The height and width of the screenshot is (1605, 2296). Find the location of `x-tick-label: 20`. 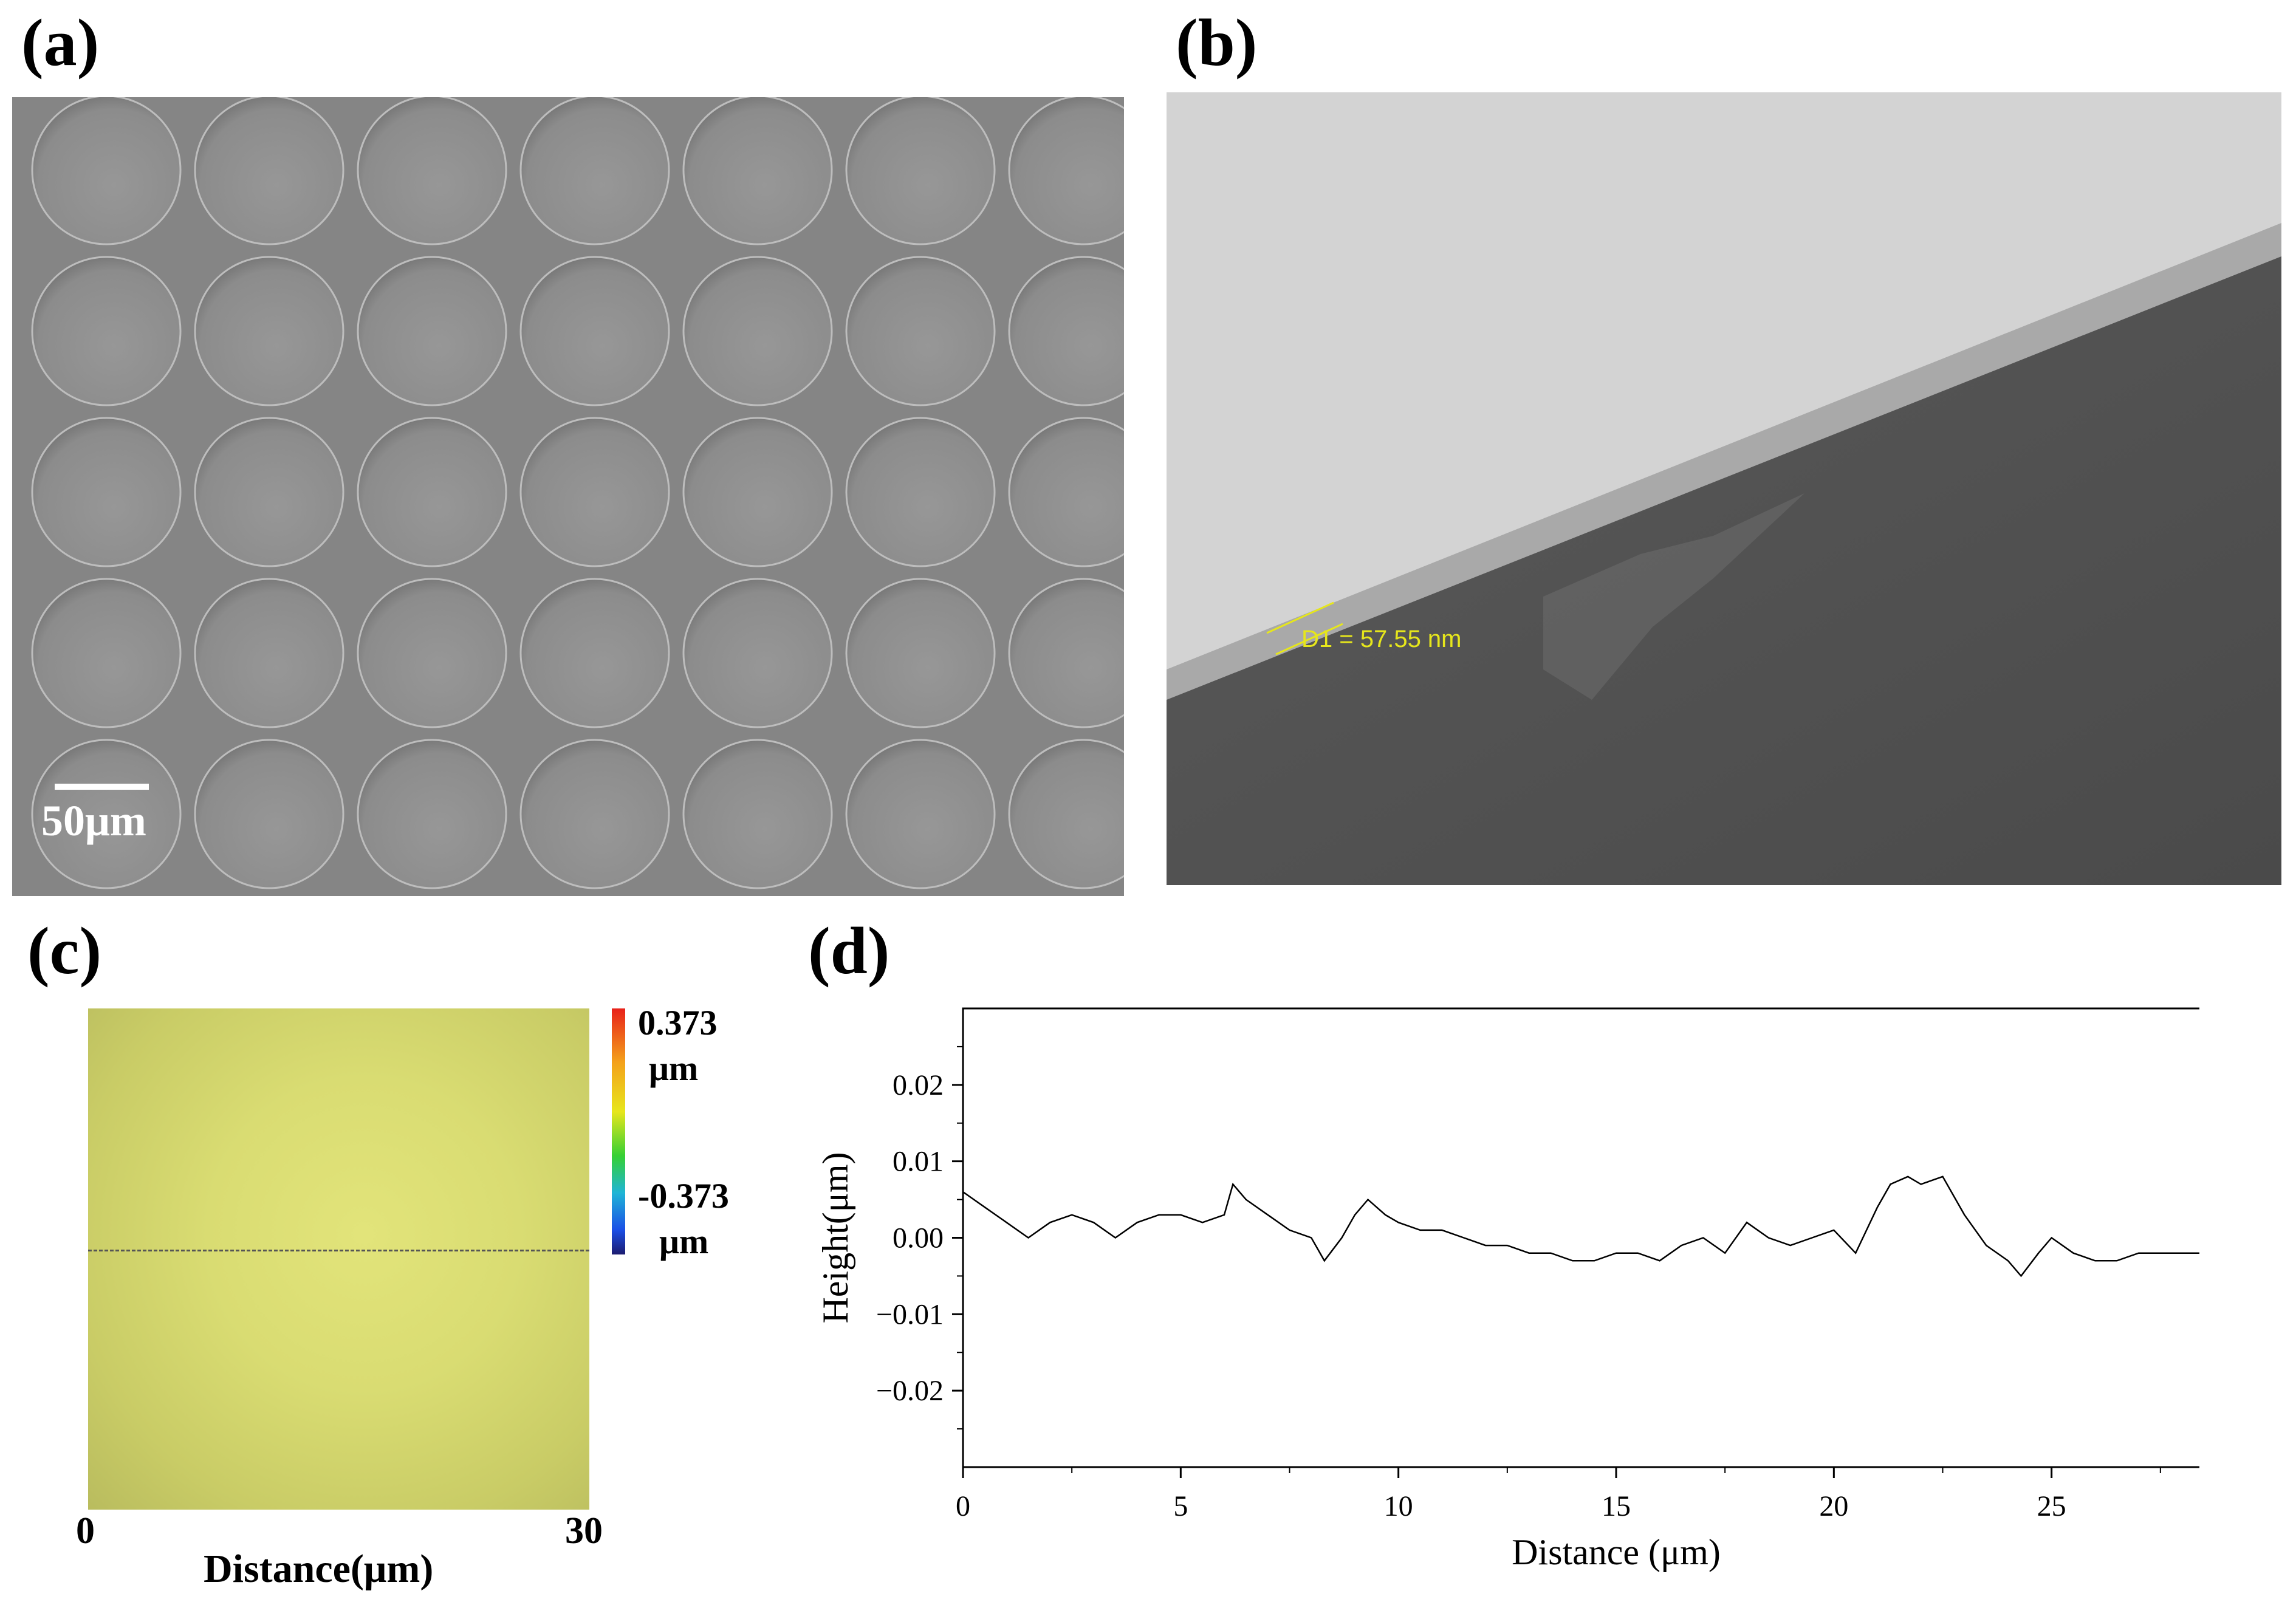

x-tick-label: 20 is located at coordinates (1834, 1506).